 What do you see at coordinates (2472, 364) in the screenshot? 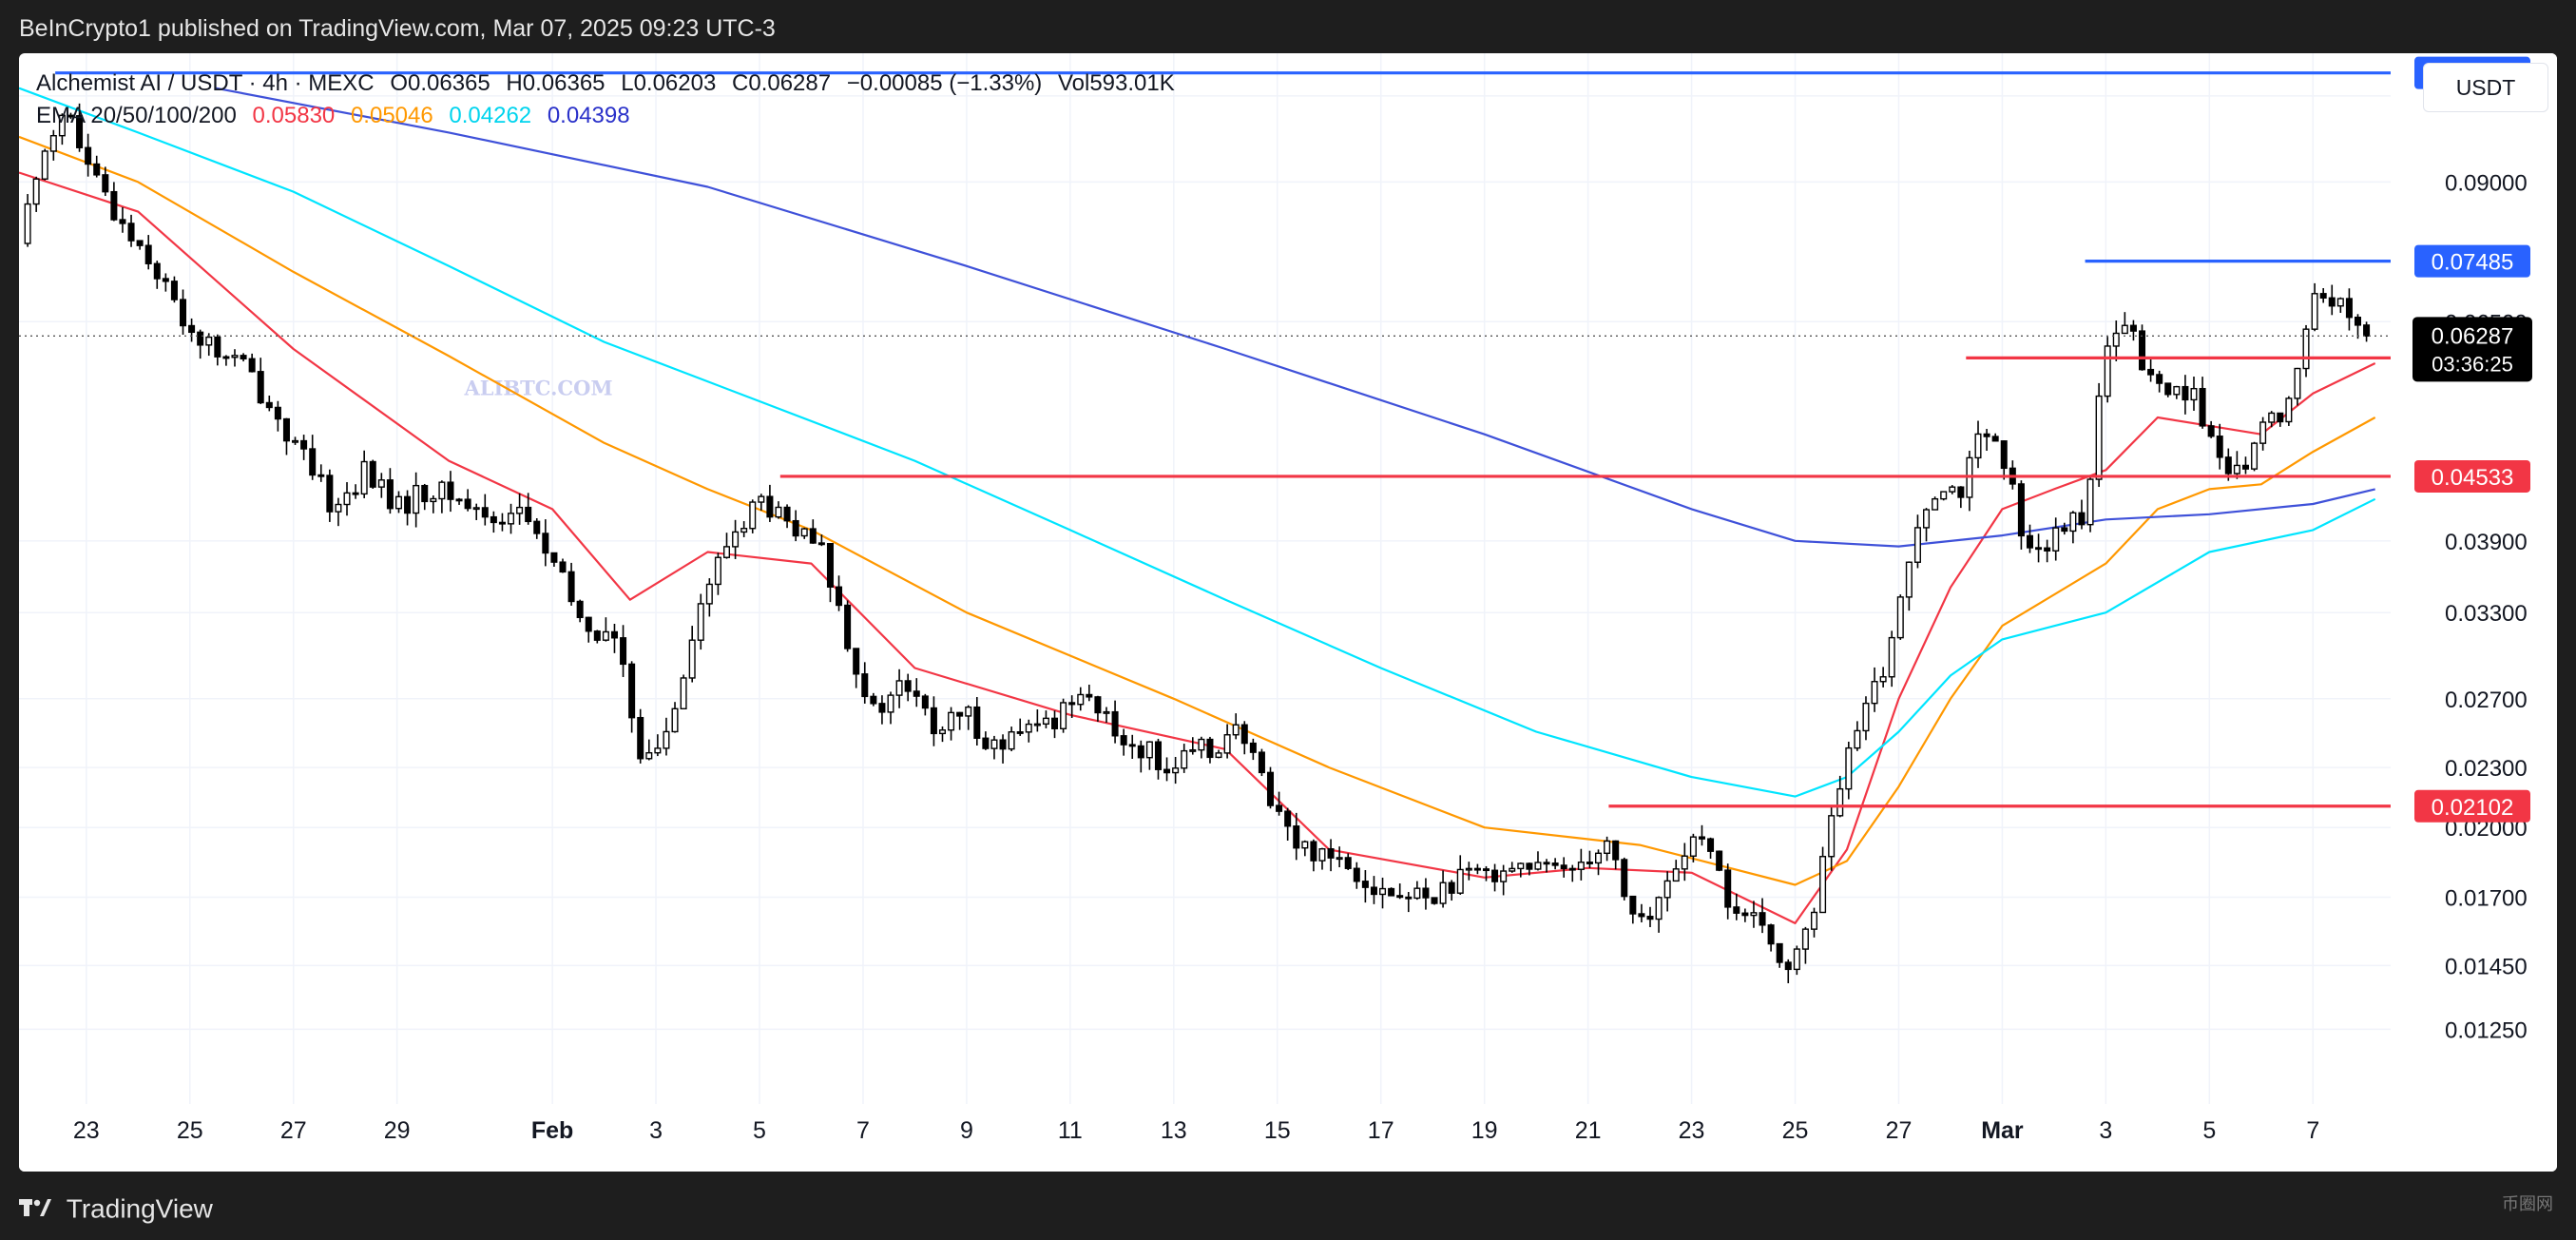
I see `last-price-countdown: 03:36:25` at bounding box center [2472, 364].